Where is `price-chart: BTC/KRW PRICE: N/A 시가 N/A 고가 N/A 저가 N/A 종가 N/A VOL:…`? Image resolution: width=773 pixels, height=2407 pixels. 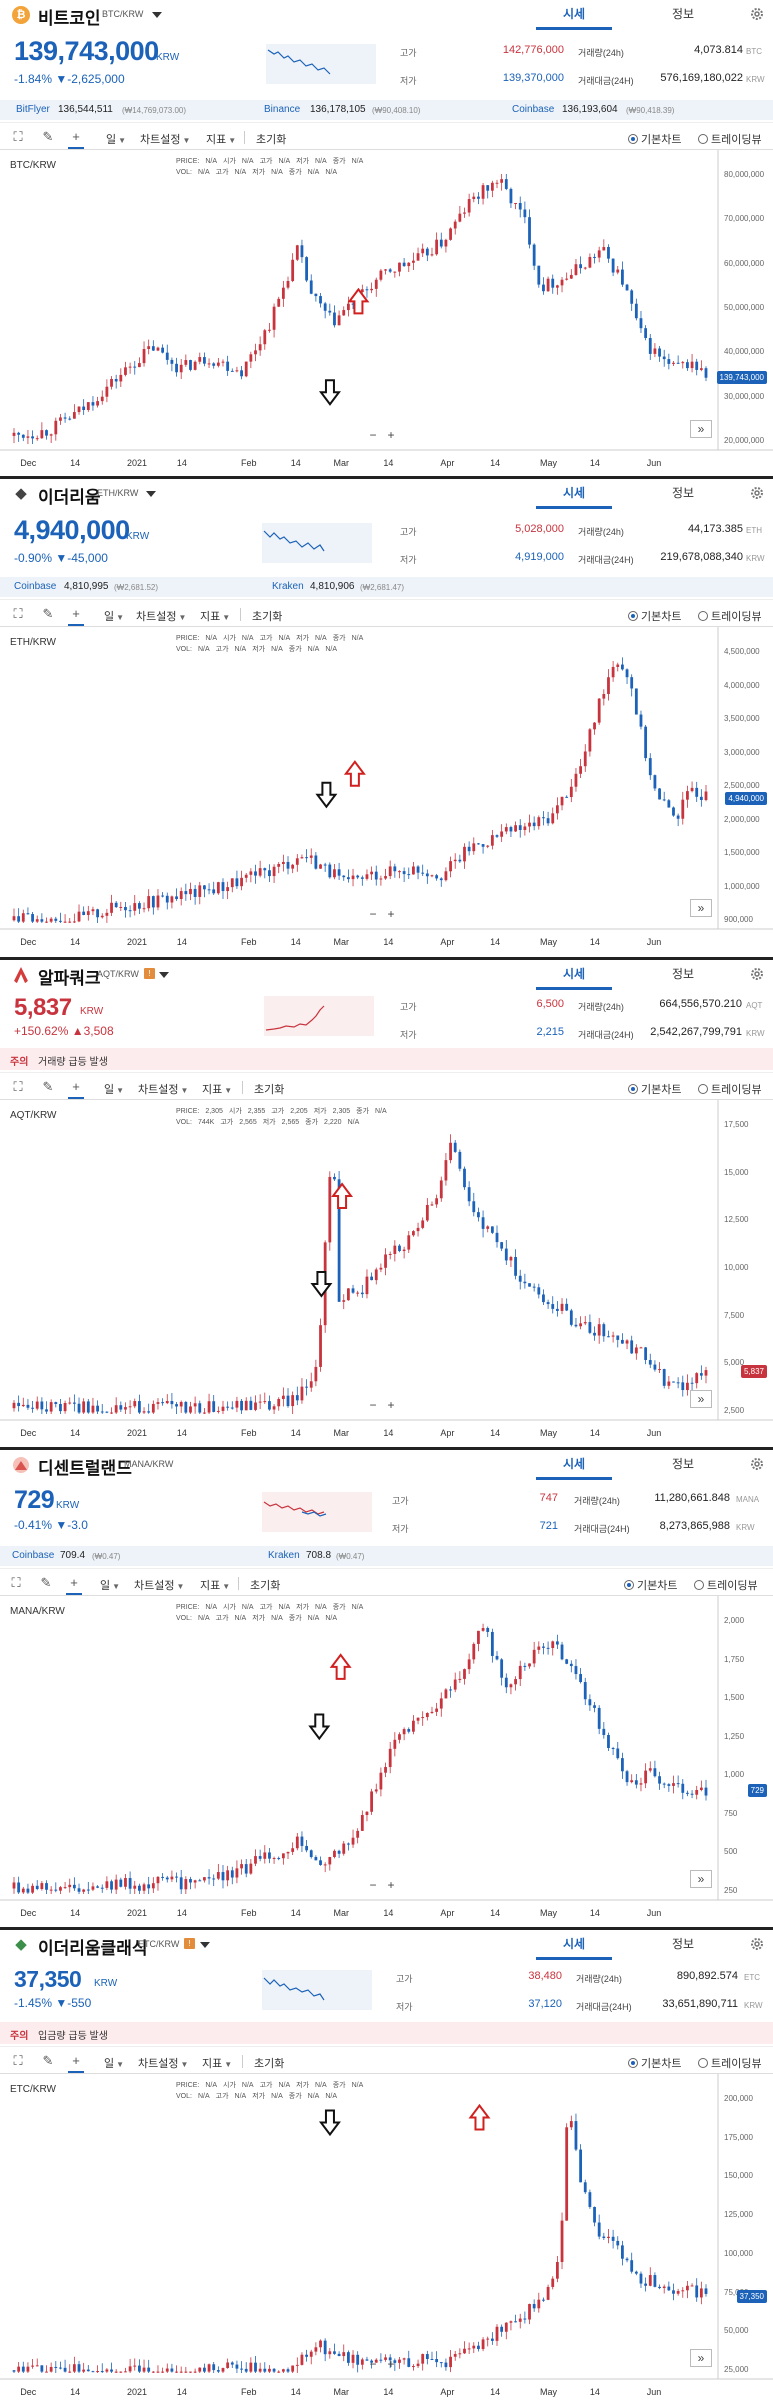
price-chart: BTC/KRW PRICE: N/A 시가 N/A 고가 N/A 저가 N/A 종가 N/A VOL:… is located at coordinates (386, 314).